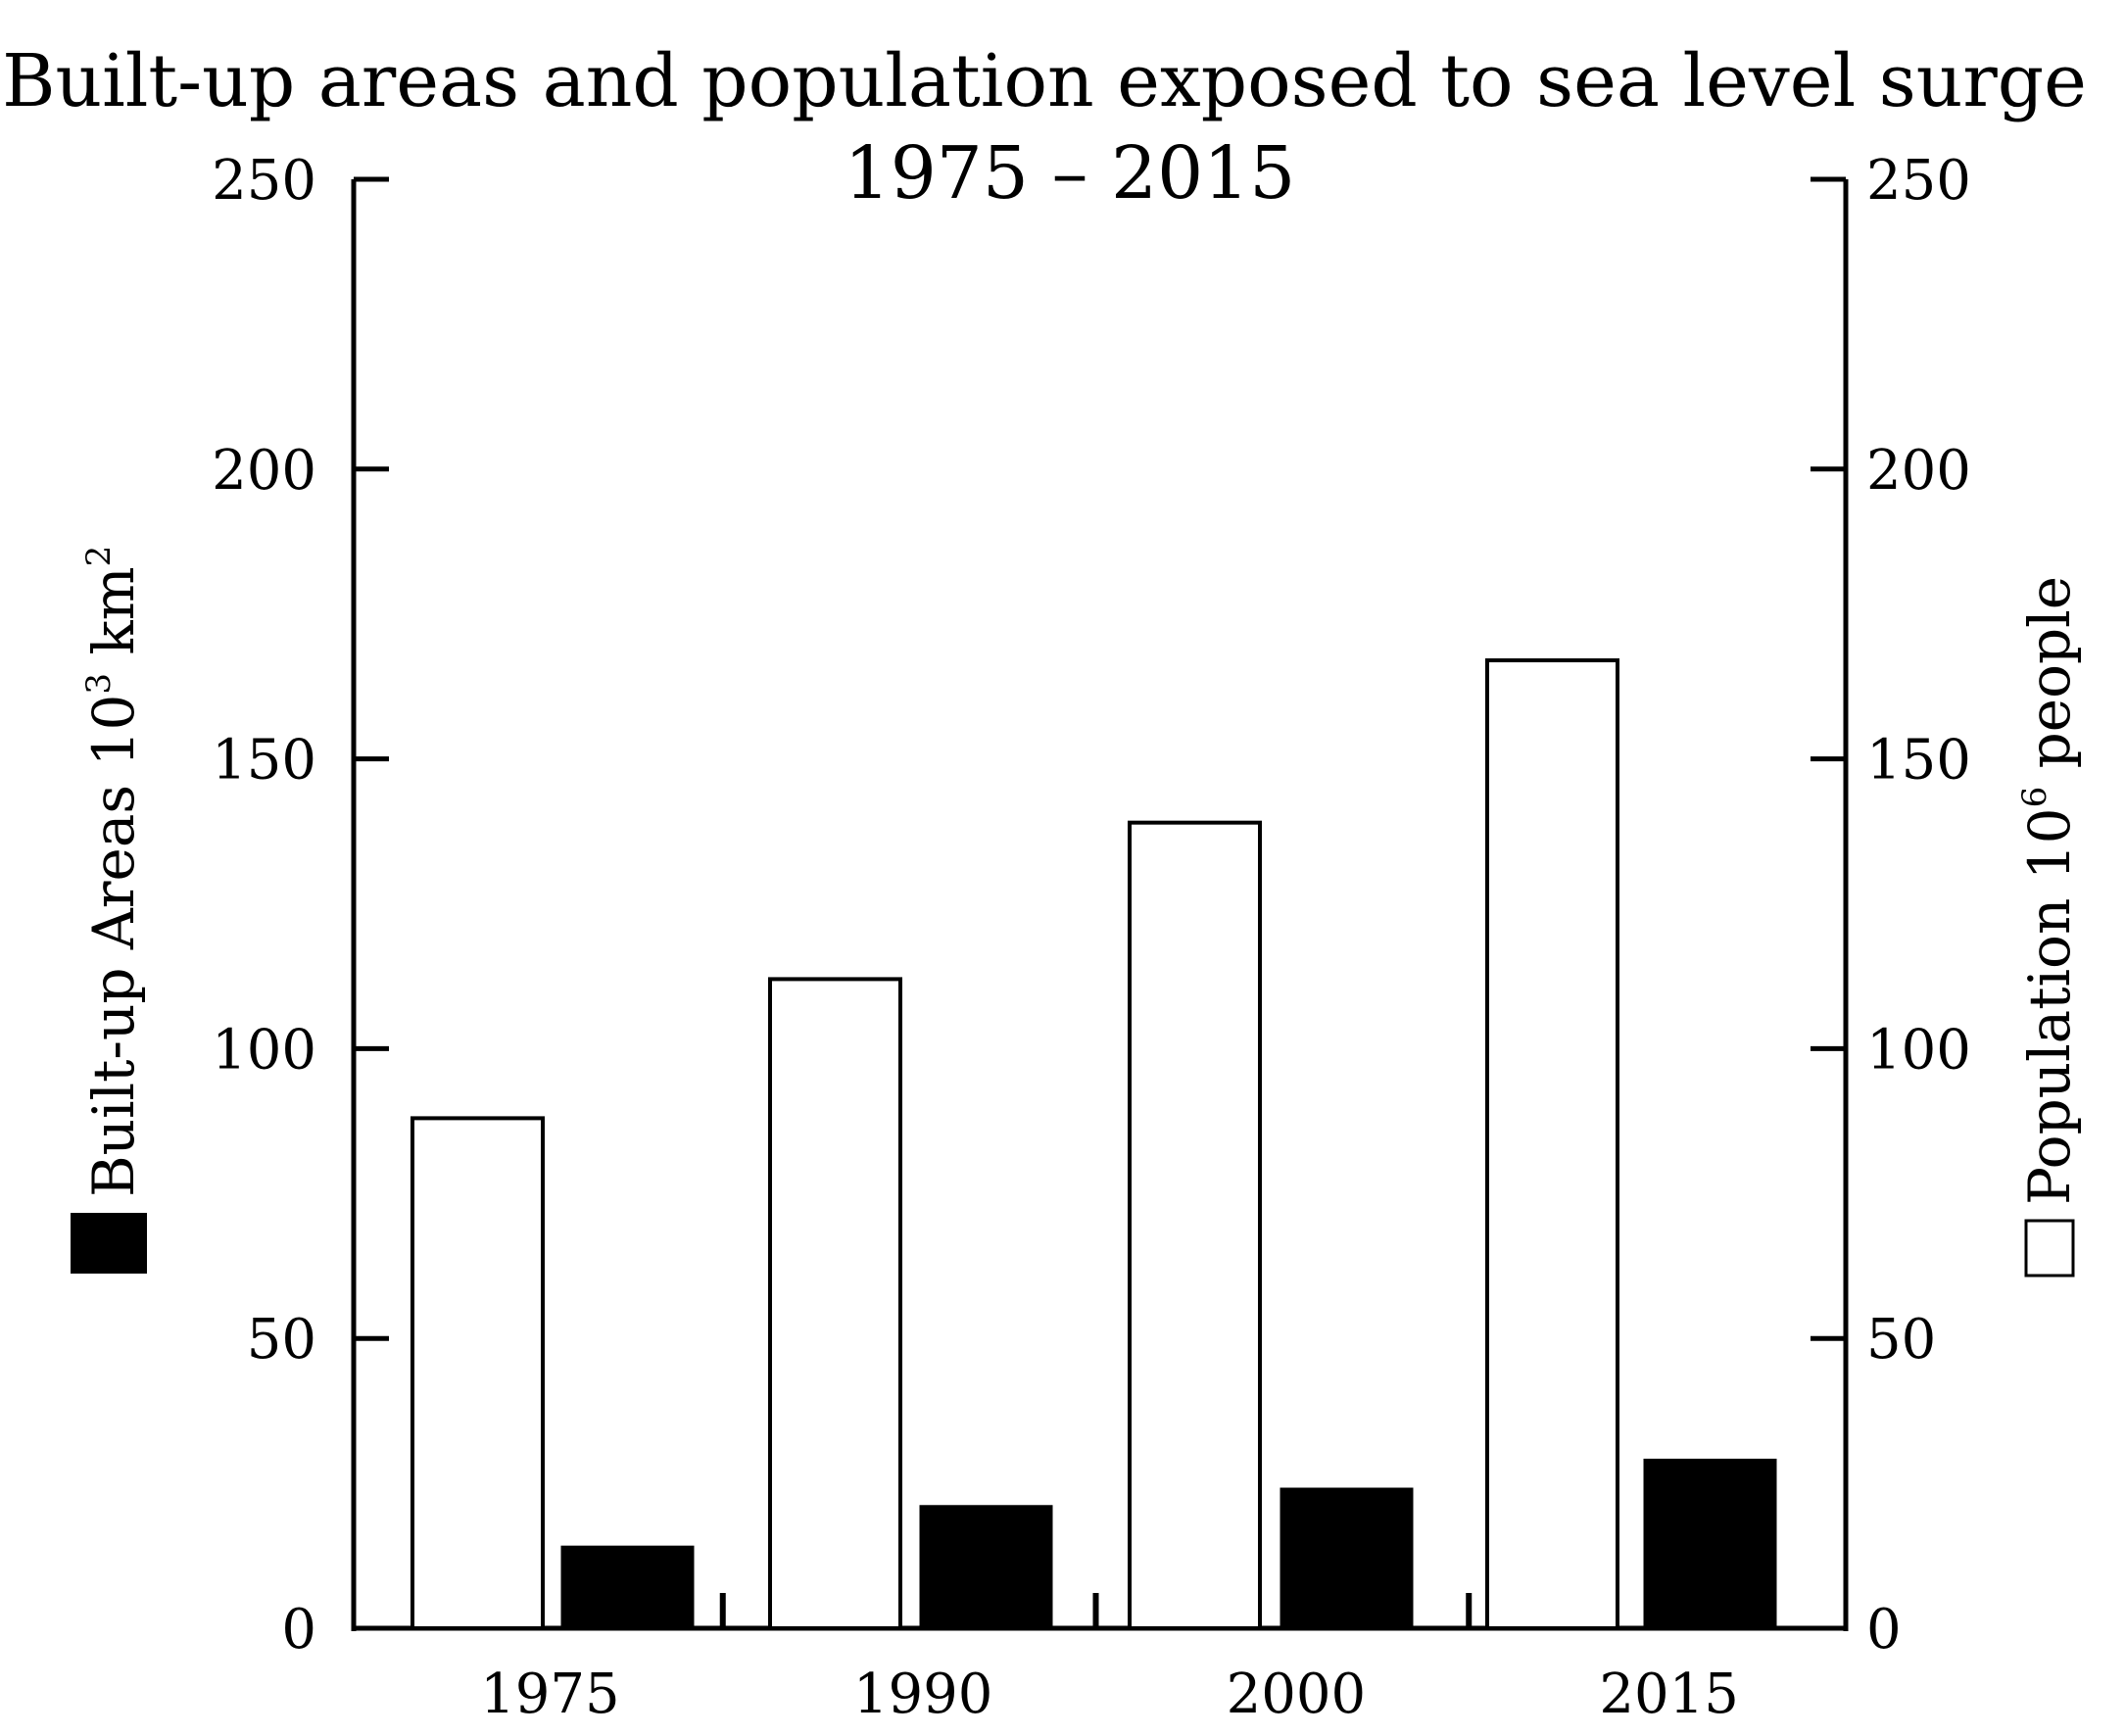  Describe the element at coordinates (923, 1695) in the screenshot. I see `x-axis-tick-label-1990: 1990` at that location.